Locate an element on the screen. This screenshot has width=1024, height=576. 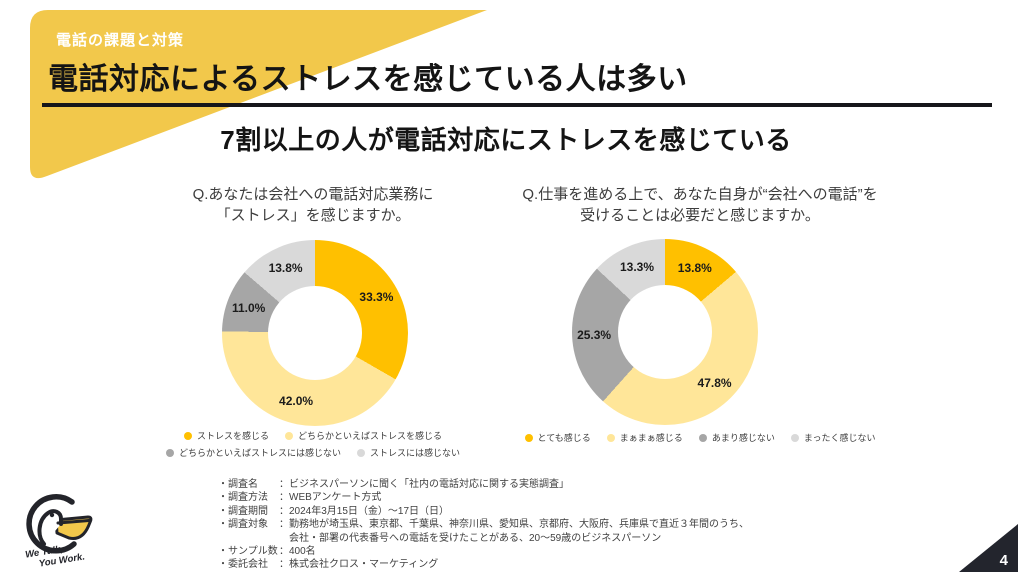
slice-value-label: 42.0% is located at coordinates (296, 401).